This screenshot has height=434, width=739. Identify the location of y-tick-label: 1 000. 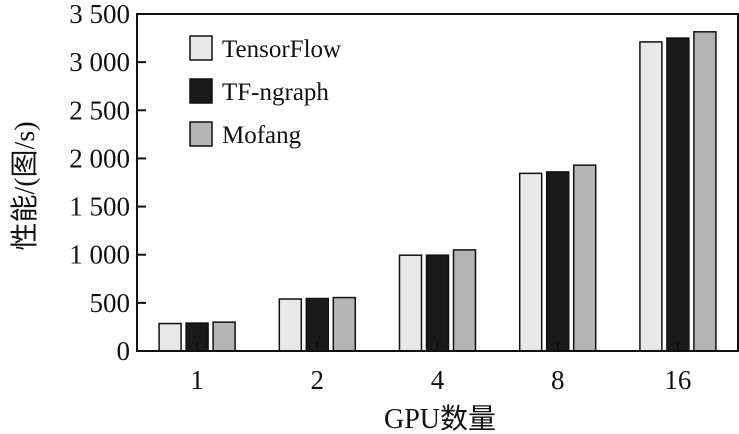
(99, 255).